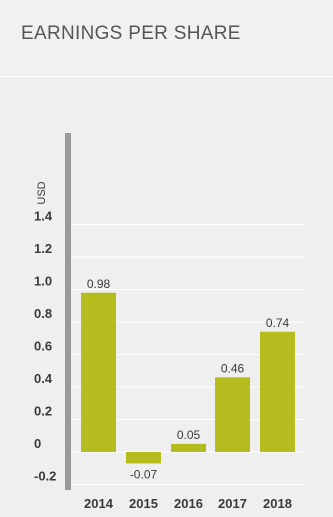 The height and width of the screenshot is (517, 333). I want to click on bar-2018, so click(277, 391).